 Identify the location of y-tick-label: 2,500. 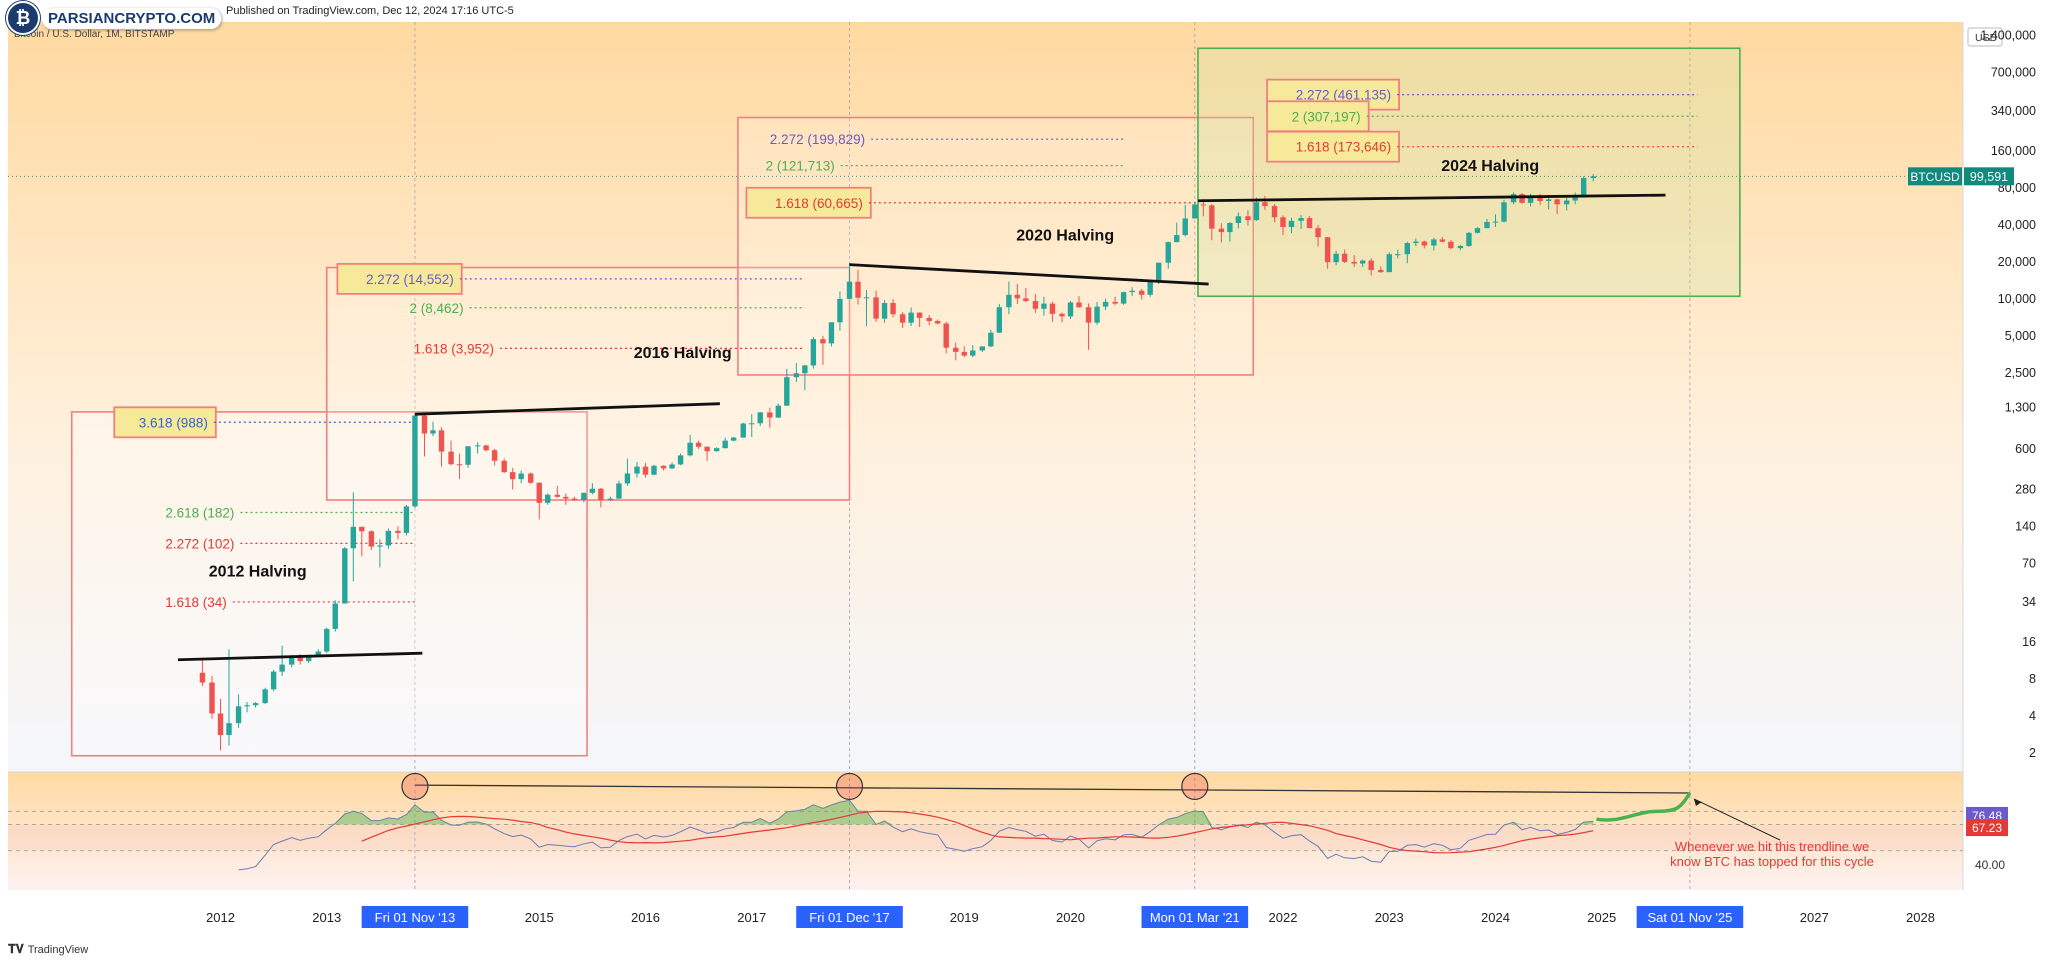
(2020, 373).